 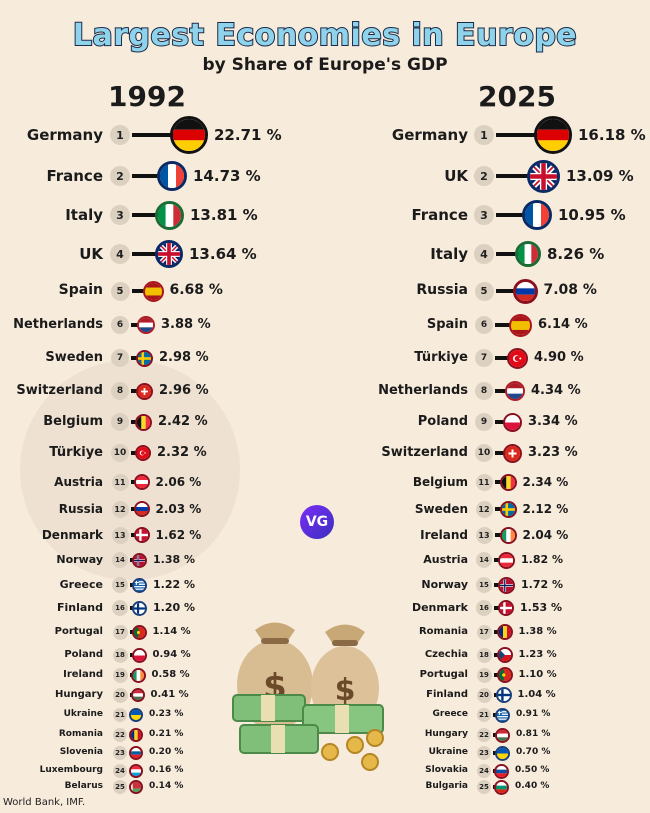 I want to click on value-label-denmark: 1.62 %, so click(x=178, y=534).